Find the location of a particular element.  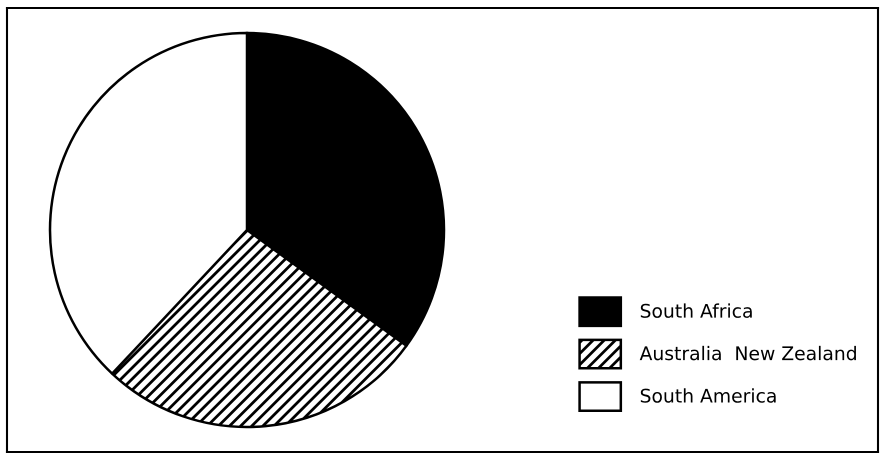

legend-label: South Africa is located at coordinates (696, 310).